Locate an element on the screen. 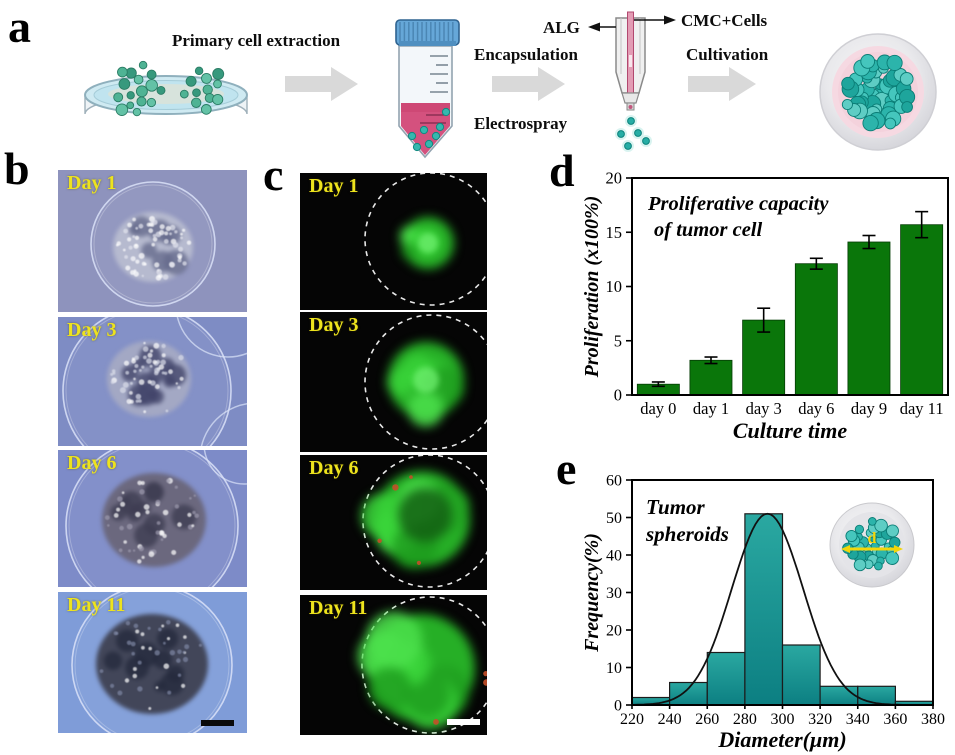 The width and height of the screenshot is (955, 755). micrograph-brightfield-day-6: Day 6 is located at coordinates (152, 518).